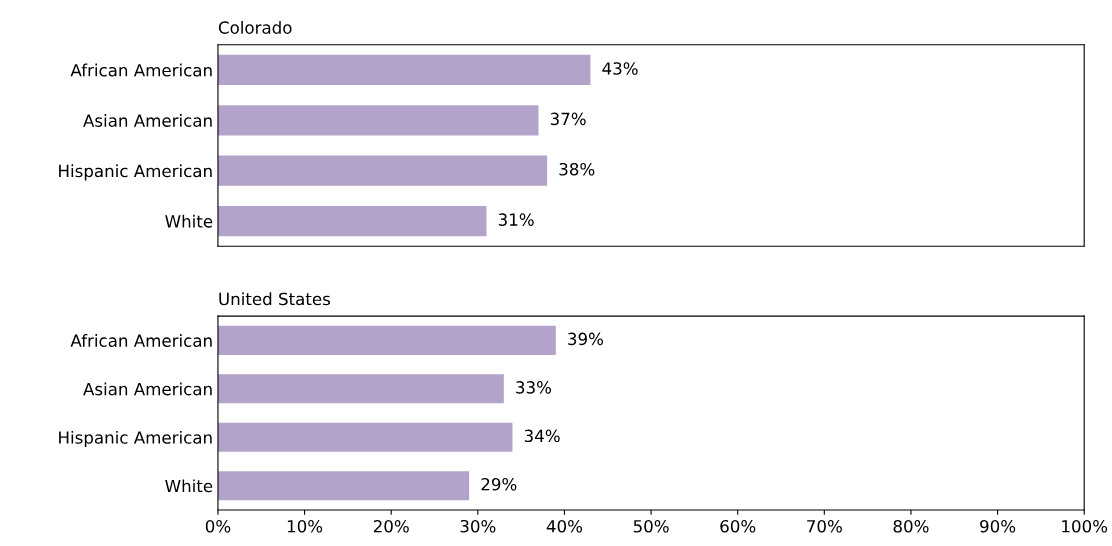 The image size is (1112, 546). What do you see at coordinates (651, 526) in the screenshot?
I see `x-tick-label: 50%` at bounding box center [651, 526].